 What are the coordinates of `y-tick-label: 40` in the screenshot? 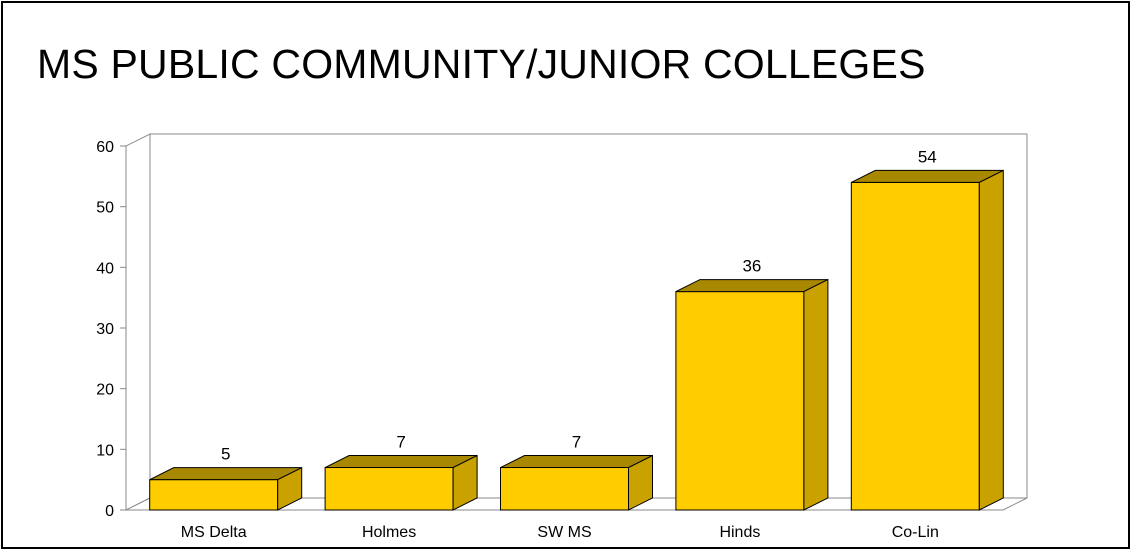 It's located at (105, 268).